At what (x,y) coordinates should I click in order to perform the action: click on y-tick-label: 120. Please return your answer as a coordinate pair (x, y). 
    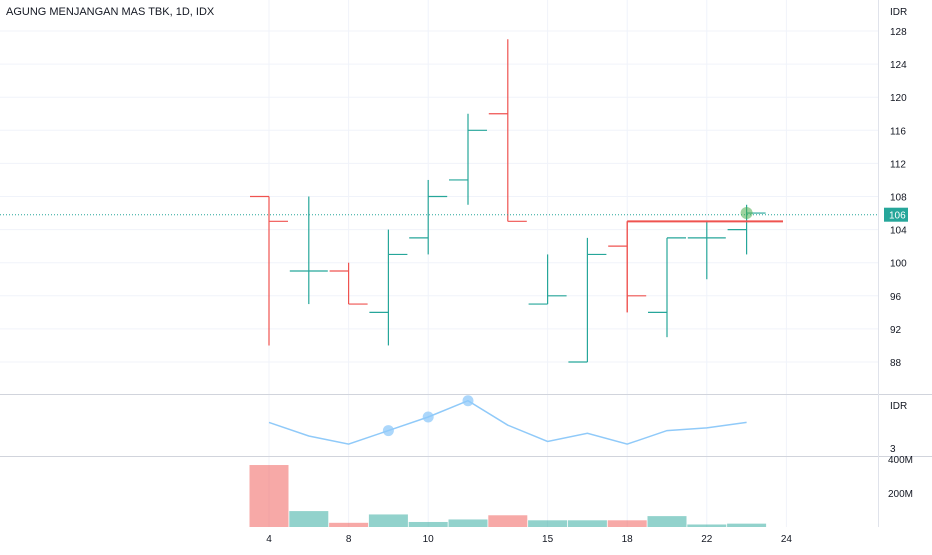
    Looking at the image, I should click on (898, 98).